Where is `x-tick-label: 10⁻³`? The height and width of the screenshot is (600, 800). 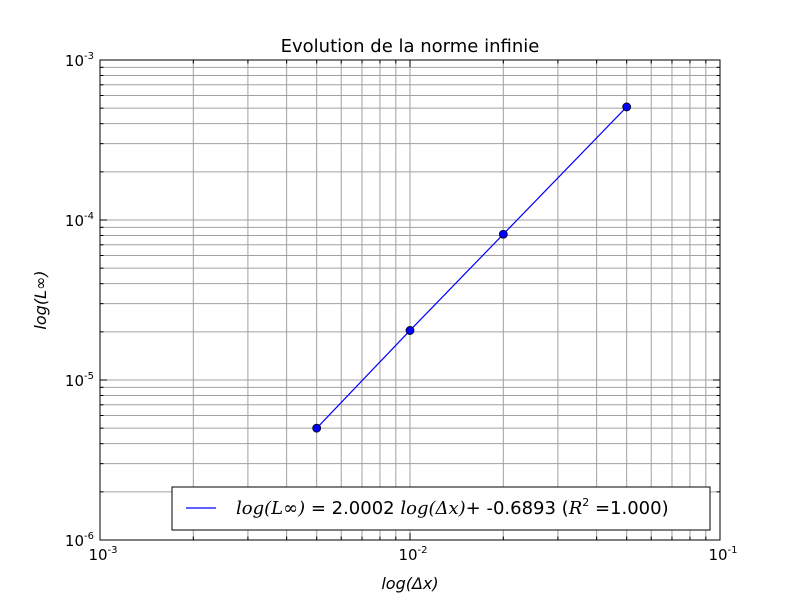 x-tick-label: 10⁻³ is located at coordinates (102, 554).